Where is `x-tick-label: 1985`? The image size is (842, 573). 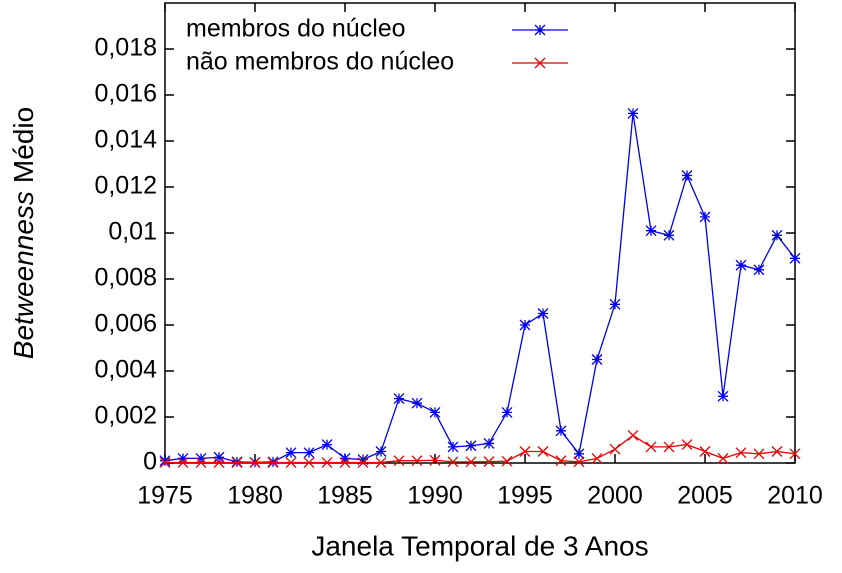
x-tick-label: 1985 is located at coordinates (345, 496).